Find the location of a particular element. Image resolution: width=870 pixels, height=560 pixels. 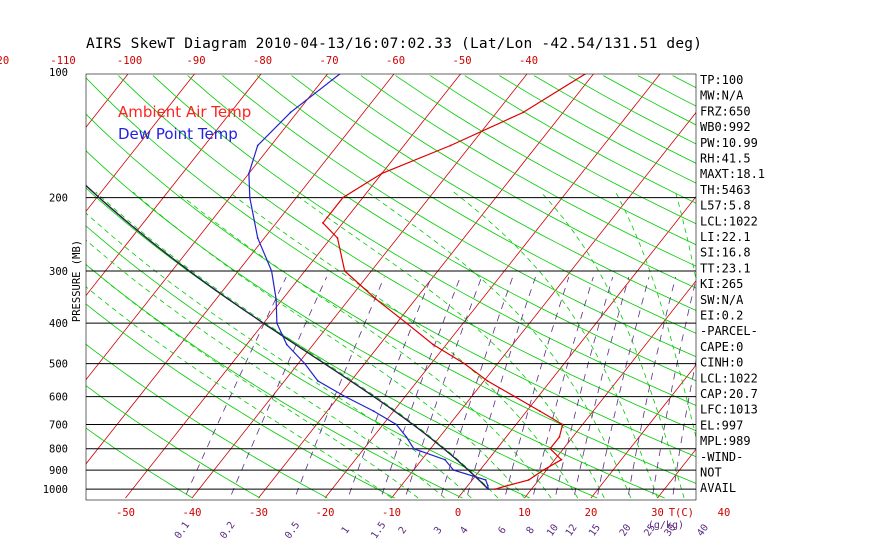

bottom-temperature-tick-label: 0 is located at coordinates (458, 513).